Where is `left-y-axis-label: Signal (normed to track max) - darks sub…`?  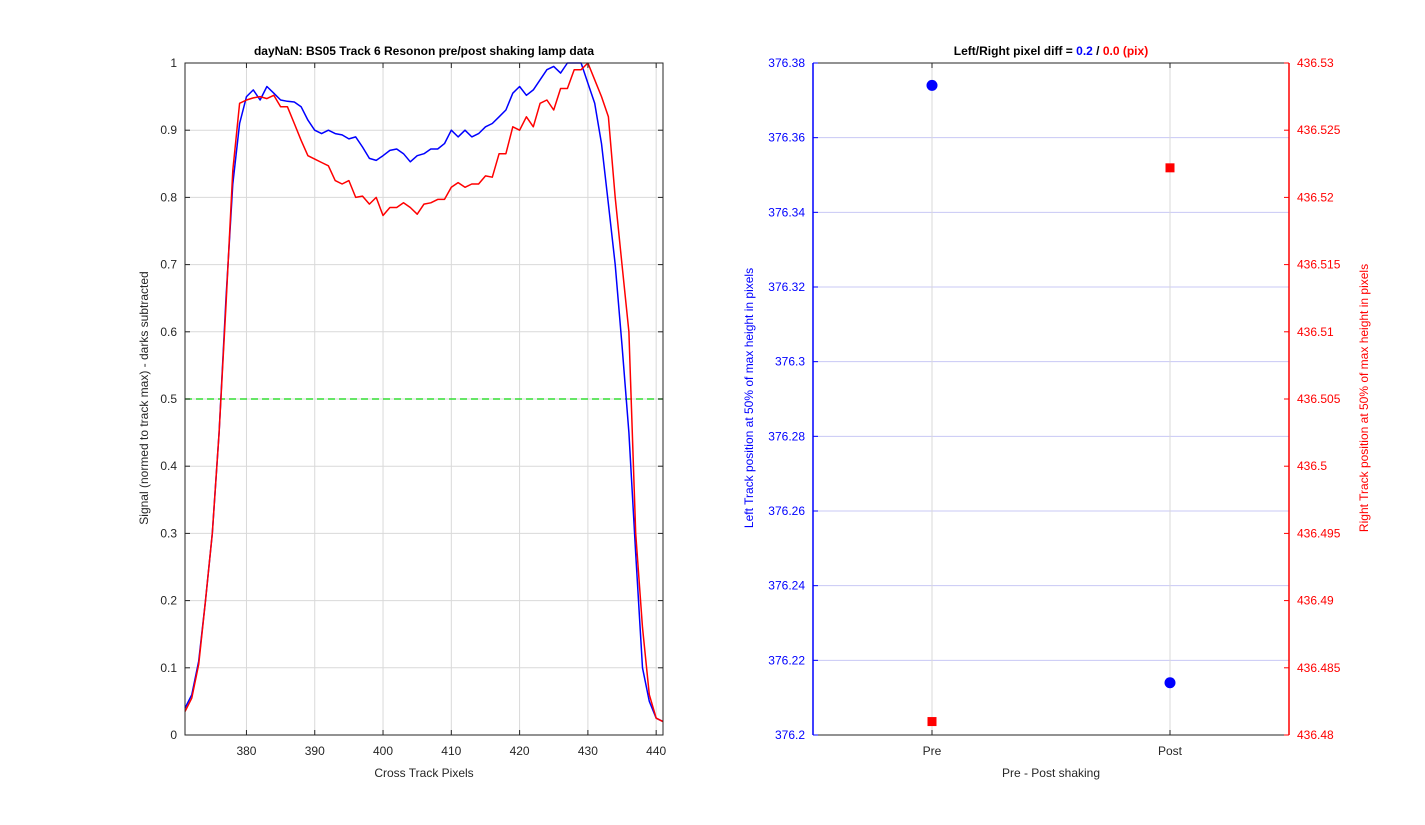
left-y-axis-label: Signal (normed to track max) - darks sub… is located at coordinates (144, 397).